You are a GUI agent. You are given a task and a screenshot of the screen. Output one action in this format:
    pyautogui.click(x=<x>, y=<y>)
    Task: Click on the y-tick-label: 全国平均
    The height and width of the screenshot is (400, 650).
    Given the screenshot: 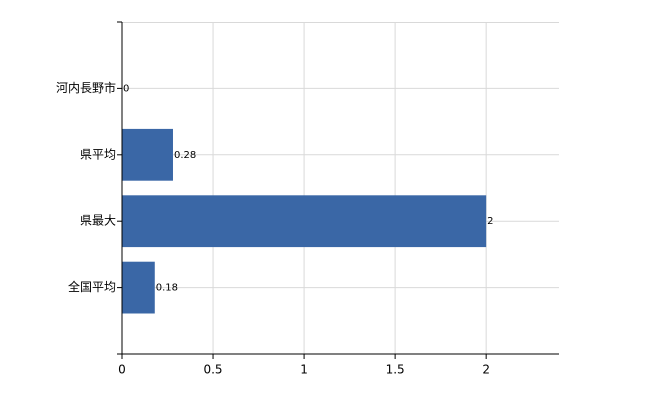 What is the action you would take?
    pyautogui.click(x=92, y=286)
    